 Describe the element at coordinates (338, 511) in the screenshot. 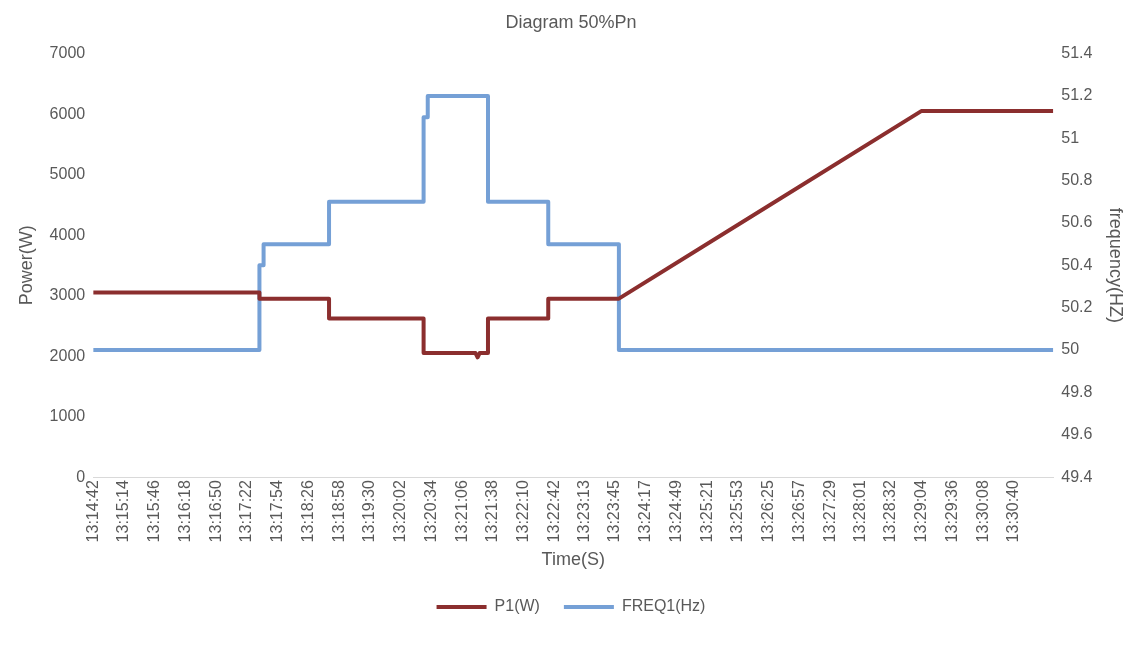

I see `x-tick-label: 13:18:58` at that location.